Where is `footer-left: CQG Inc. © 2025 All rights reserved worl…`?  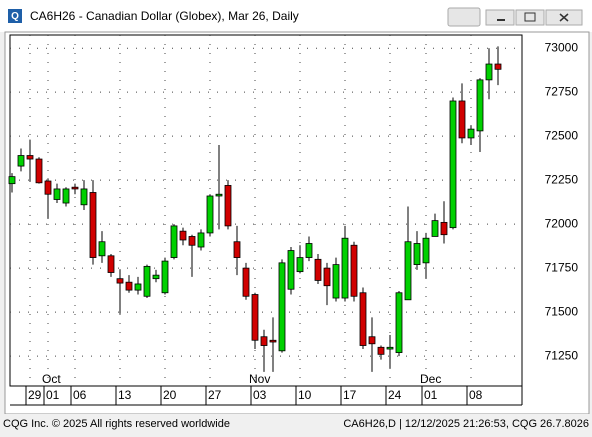
footer-left: CQG Inc. © 2025 All rights reserved worl… is located at coordinates (116, 424).